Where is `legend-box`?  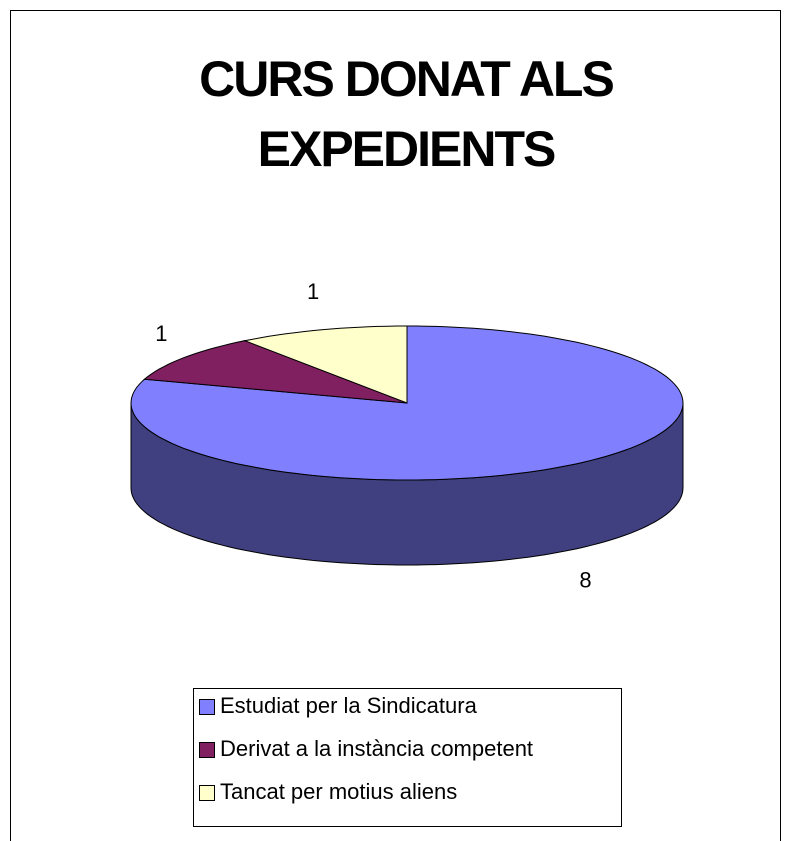 legend-box is located at coordinates (407, 757).